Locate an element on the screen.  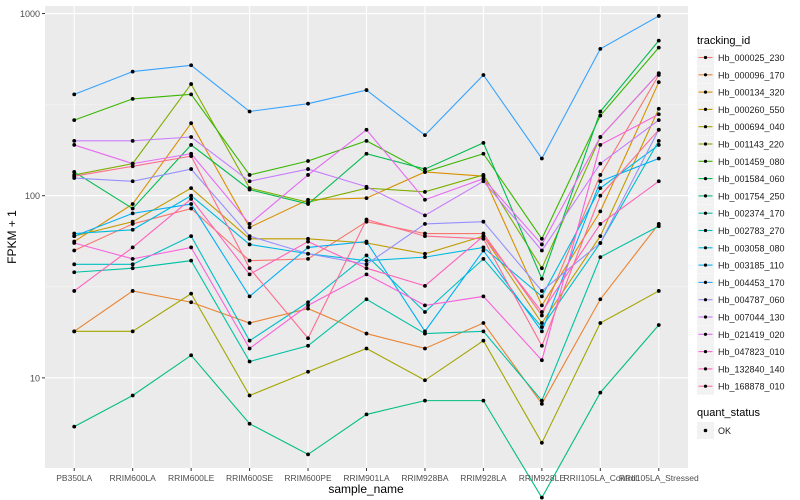
x-tick-label: RRIM600LA is located at coordinates (133, 478).